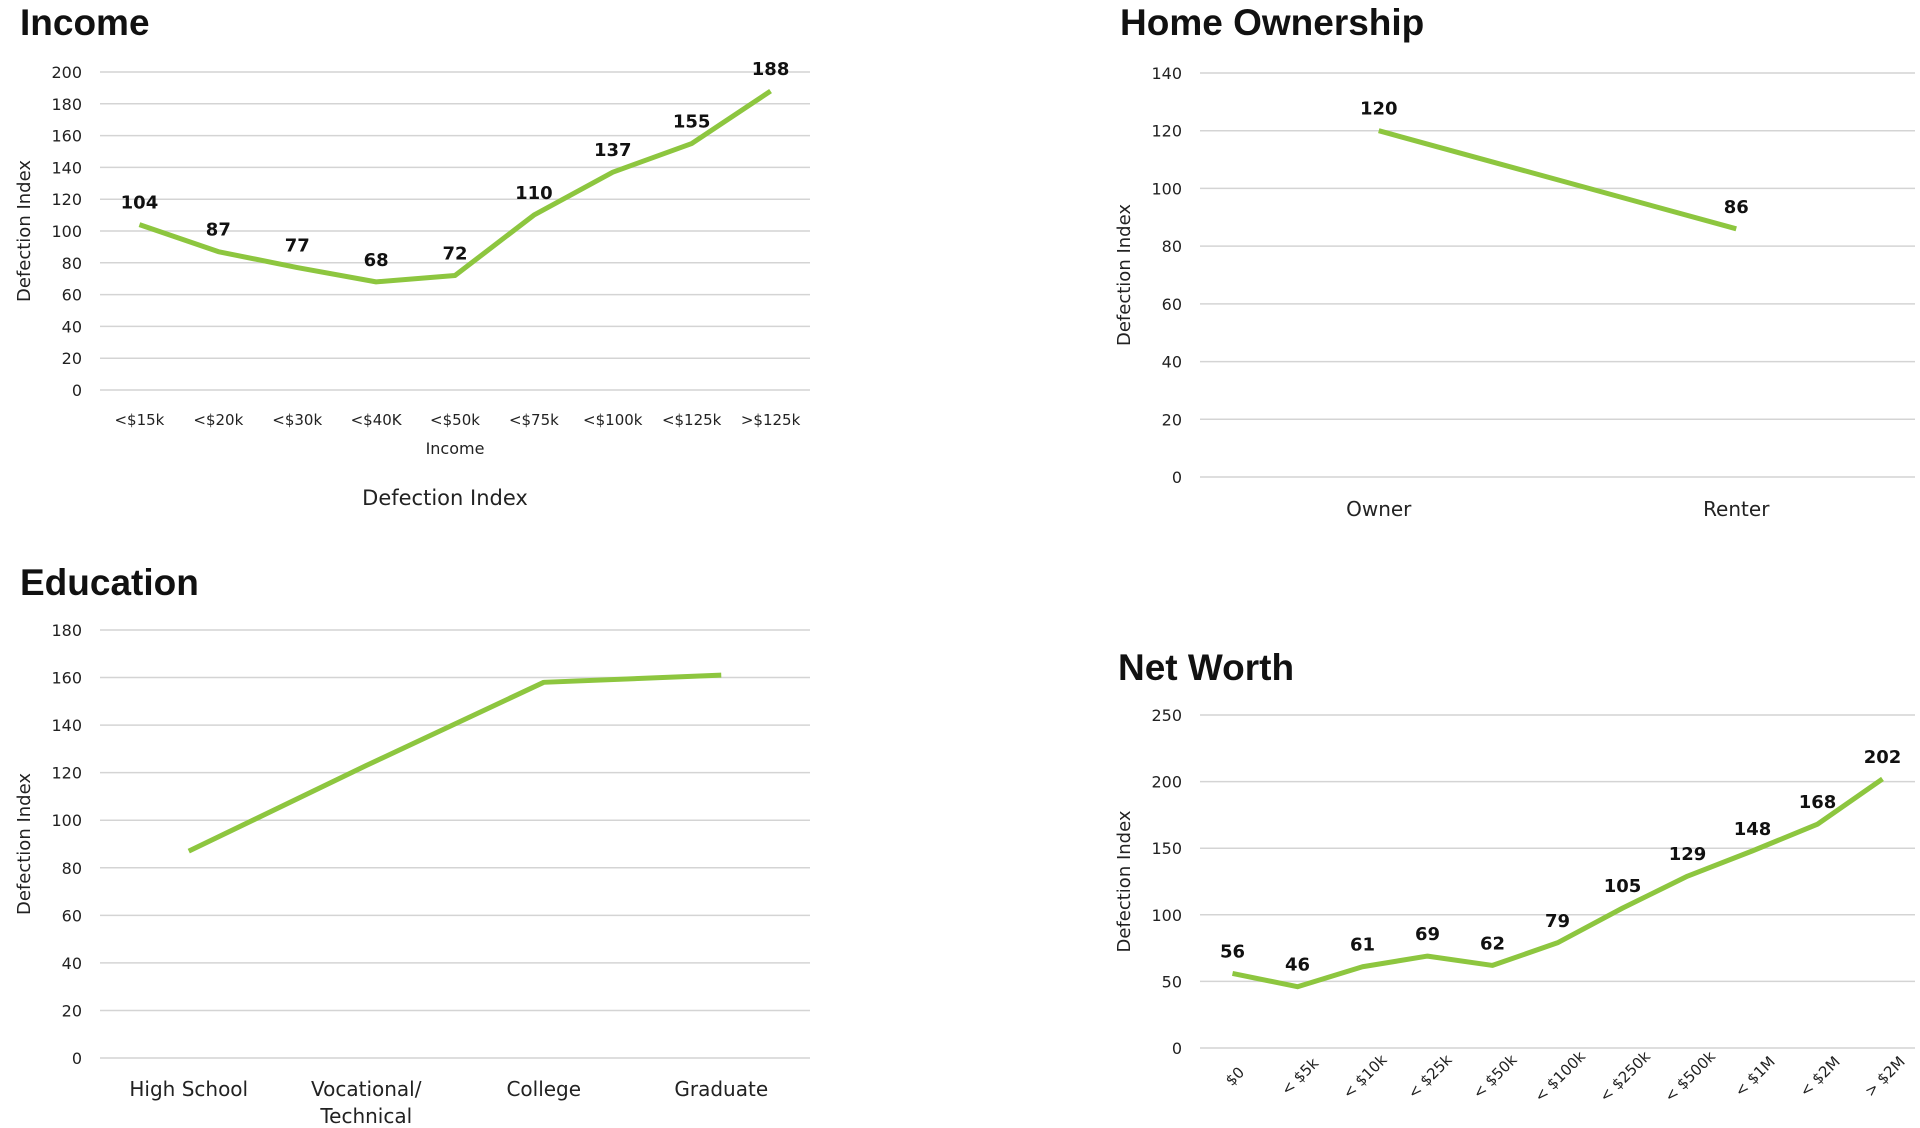 This screenshot has width=1920, height=1128. What do you see at coordinates (1885, 1077) in the screenshot?
I see `x-tick-label: > $2M` at bounding box center [1885, 1077].